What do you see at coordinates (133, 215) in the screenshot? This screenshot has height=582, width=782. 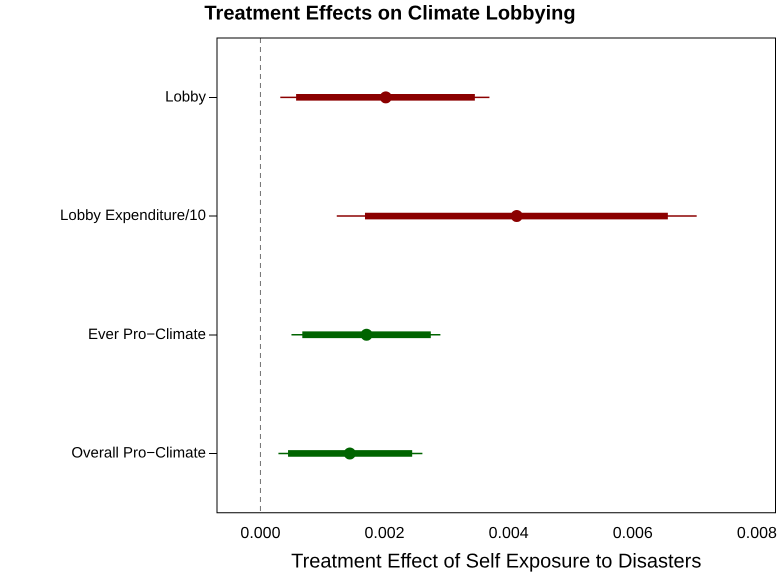 I see `y-tick-label: Lobby Expenditure/10` at bounding box center [133, 215].